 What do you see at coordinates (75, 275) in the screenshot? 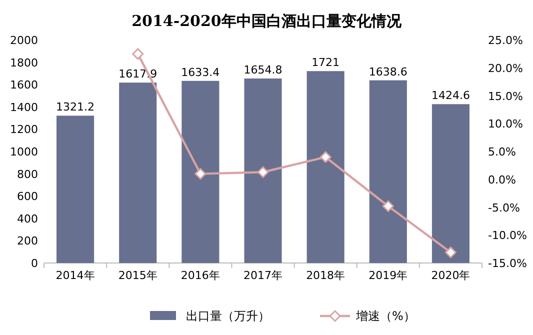
I see `x-tick-label: 2014年` at bounding box center [75, 275].